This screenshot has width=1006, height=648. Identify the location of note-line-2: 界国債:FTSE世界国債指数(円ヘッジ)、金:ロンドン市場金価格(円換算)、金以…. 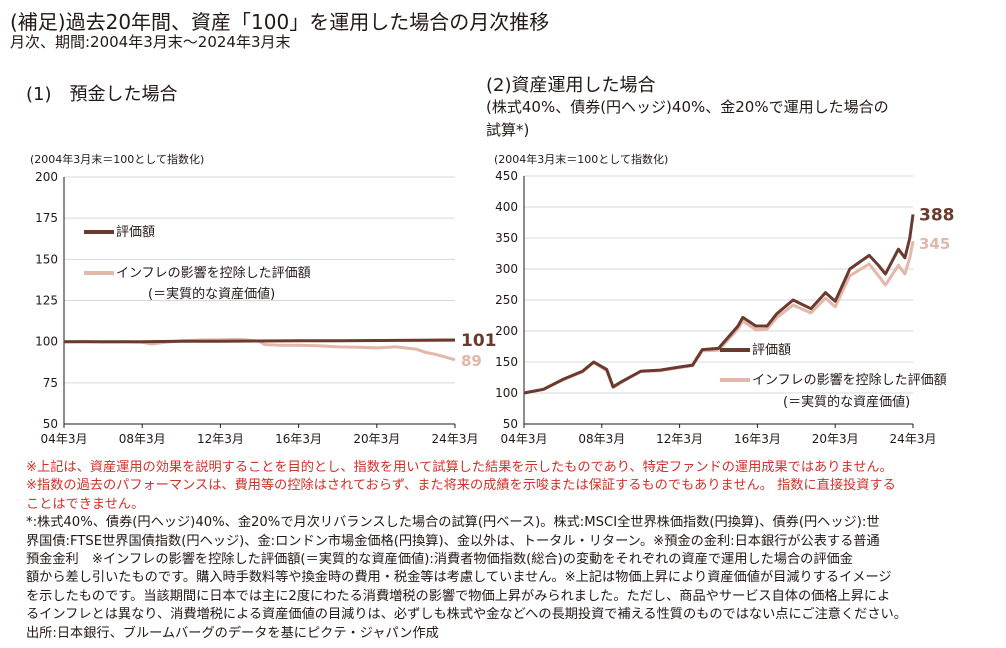
(453, 541).